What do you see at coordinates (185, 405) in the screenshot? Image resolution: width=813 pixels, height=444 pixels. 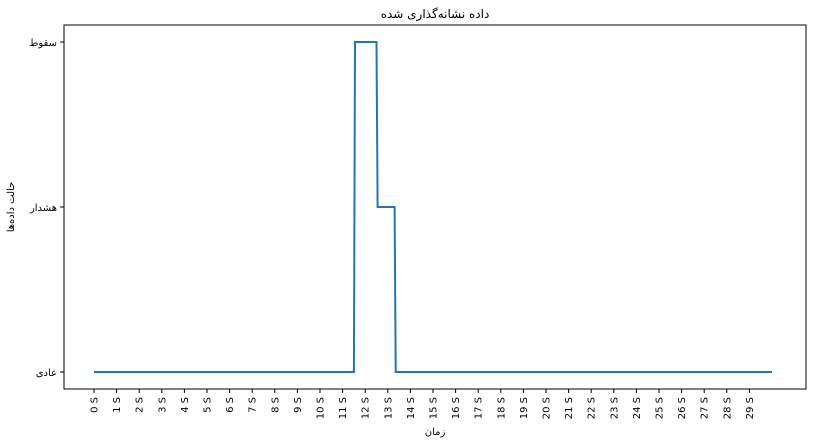 I see `x-tick-label: 4 S` at bounding box center [185, 405].